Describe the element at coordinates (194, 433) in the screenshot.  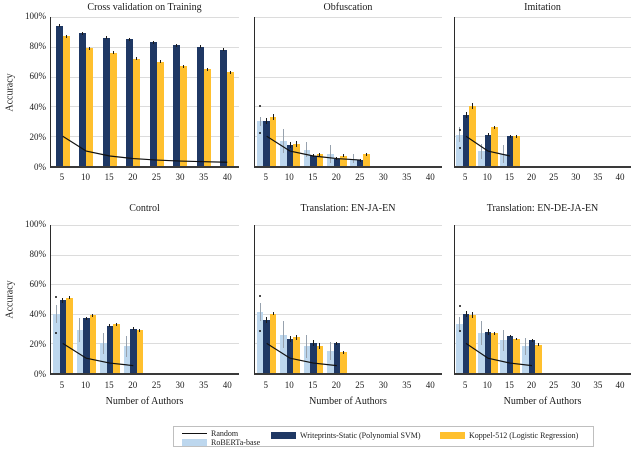
I see `random-line-swatch` at that location.